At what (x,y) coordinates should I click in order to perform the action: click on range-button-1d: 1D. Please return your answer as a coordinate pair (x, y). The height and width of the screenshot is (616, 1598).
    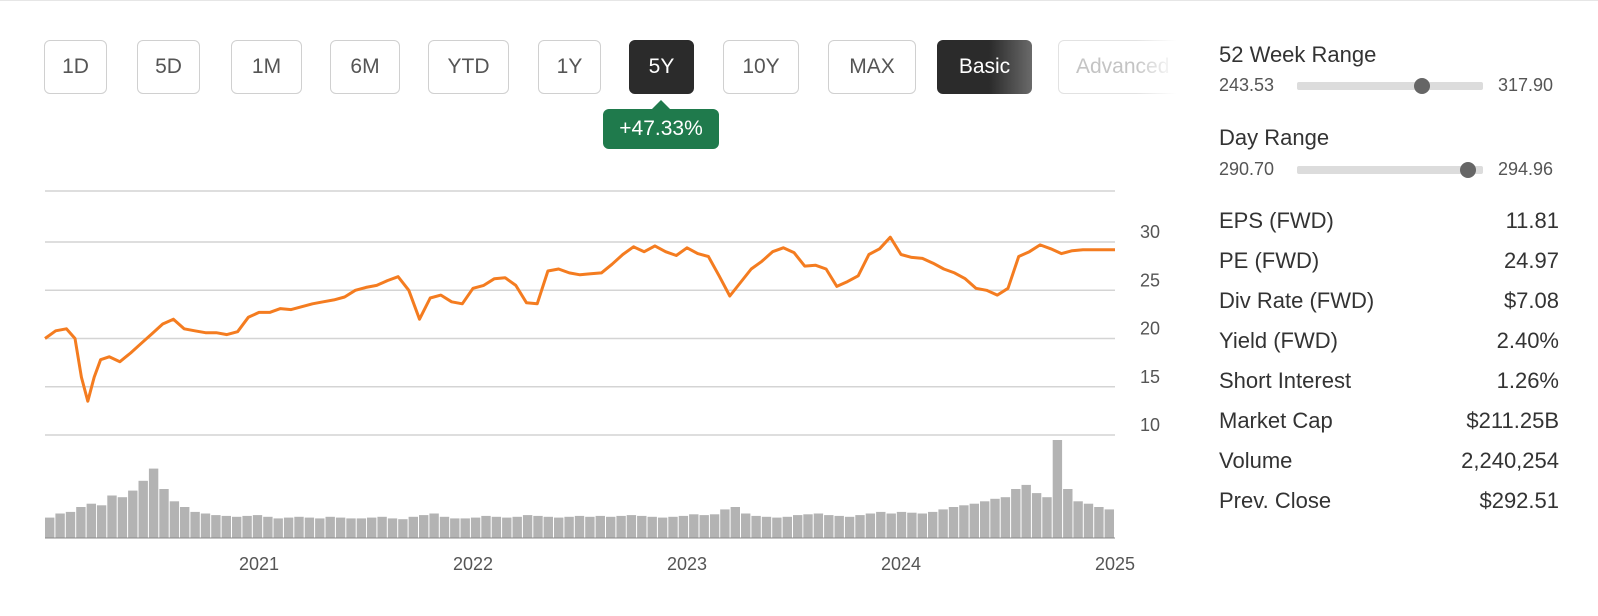
    Looking at the image, I should click on (75, 67).